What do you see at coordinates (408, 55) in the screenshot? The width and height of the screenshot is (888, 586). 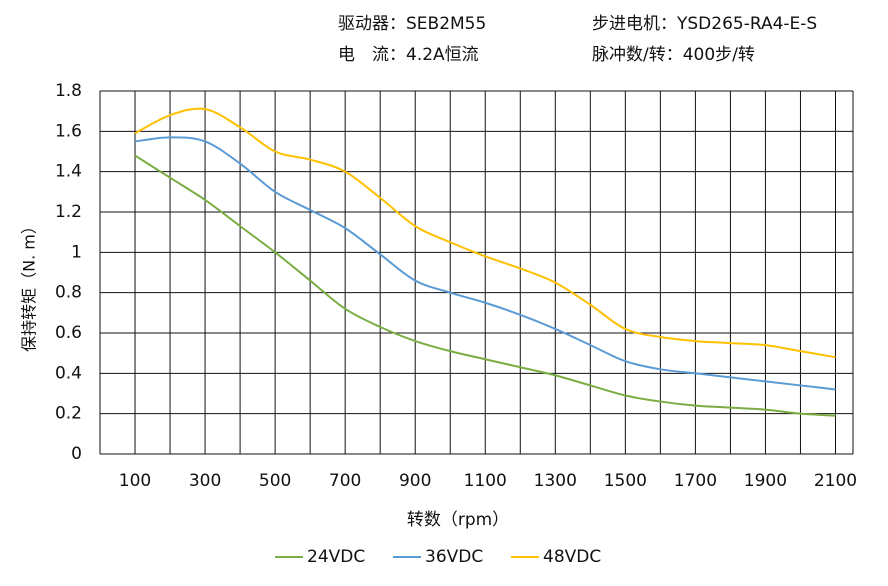 I see `annotation: 电 流：4.2A恒流` at bounding box center [408, 55].